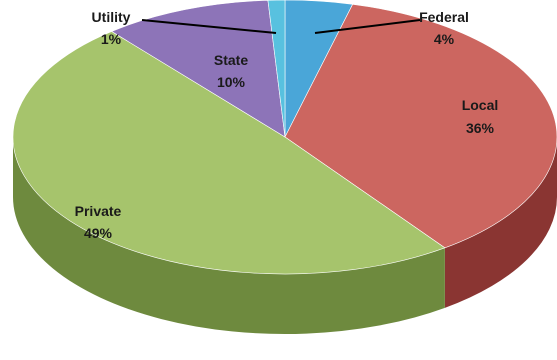 Image resolution: width=557 pixels, height=360 pixels. Describe the element at coordinates (276, 69) in the screenshot. I see `slice-utility` at that location.